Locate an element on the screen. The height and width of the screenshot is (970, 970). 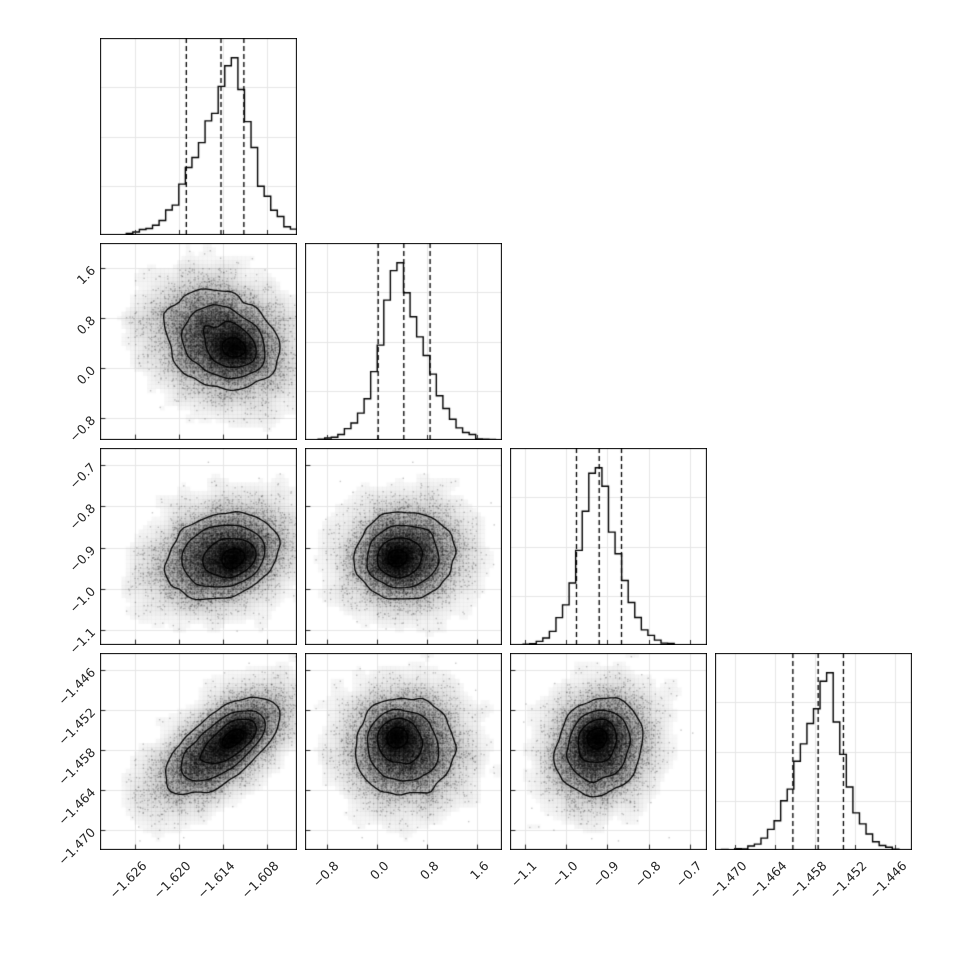
y-tick-label: −0.9 is located at coordinates (82, 558).